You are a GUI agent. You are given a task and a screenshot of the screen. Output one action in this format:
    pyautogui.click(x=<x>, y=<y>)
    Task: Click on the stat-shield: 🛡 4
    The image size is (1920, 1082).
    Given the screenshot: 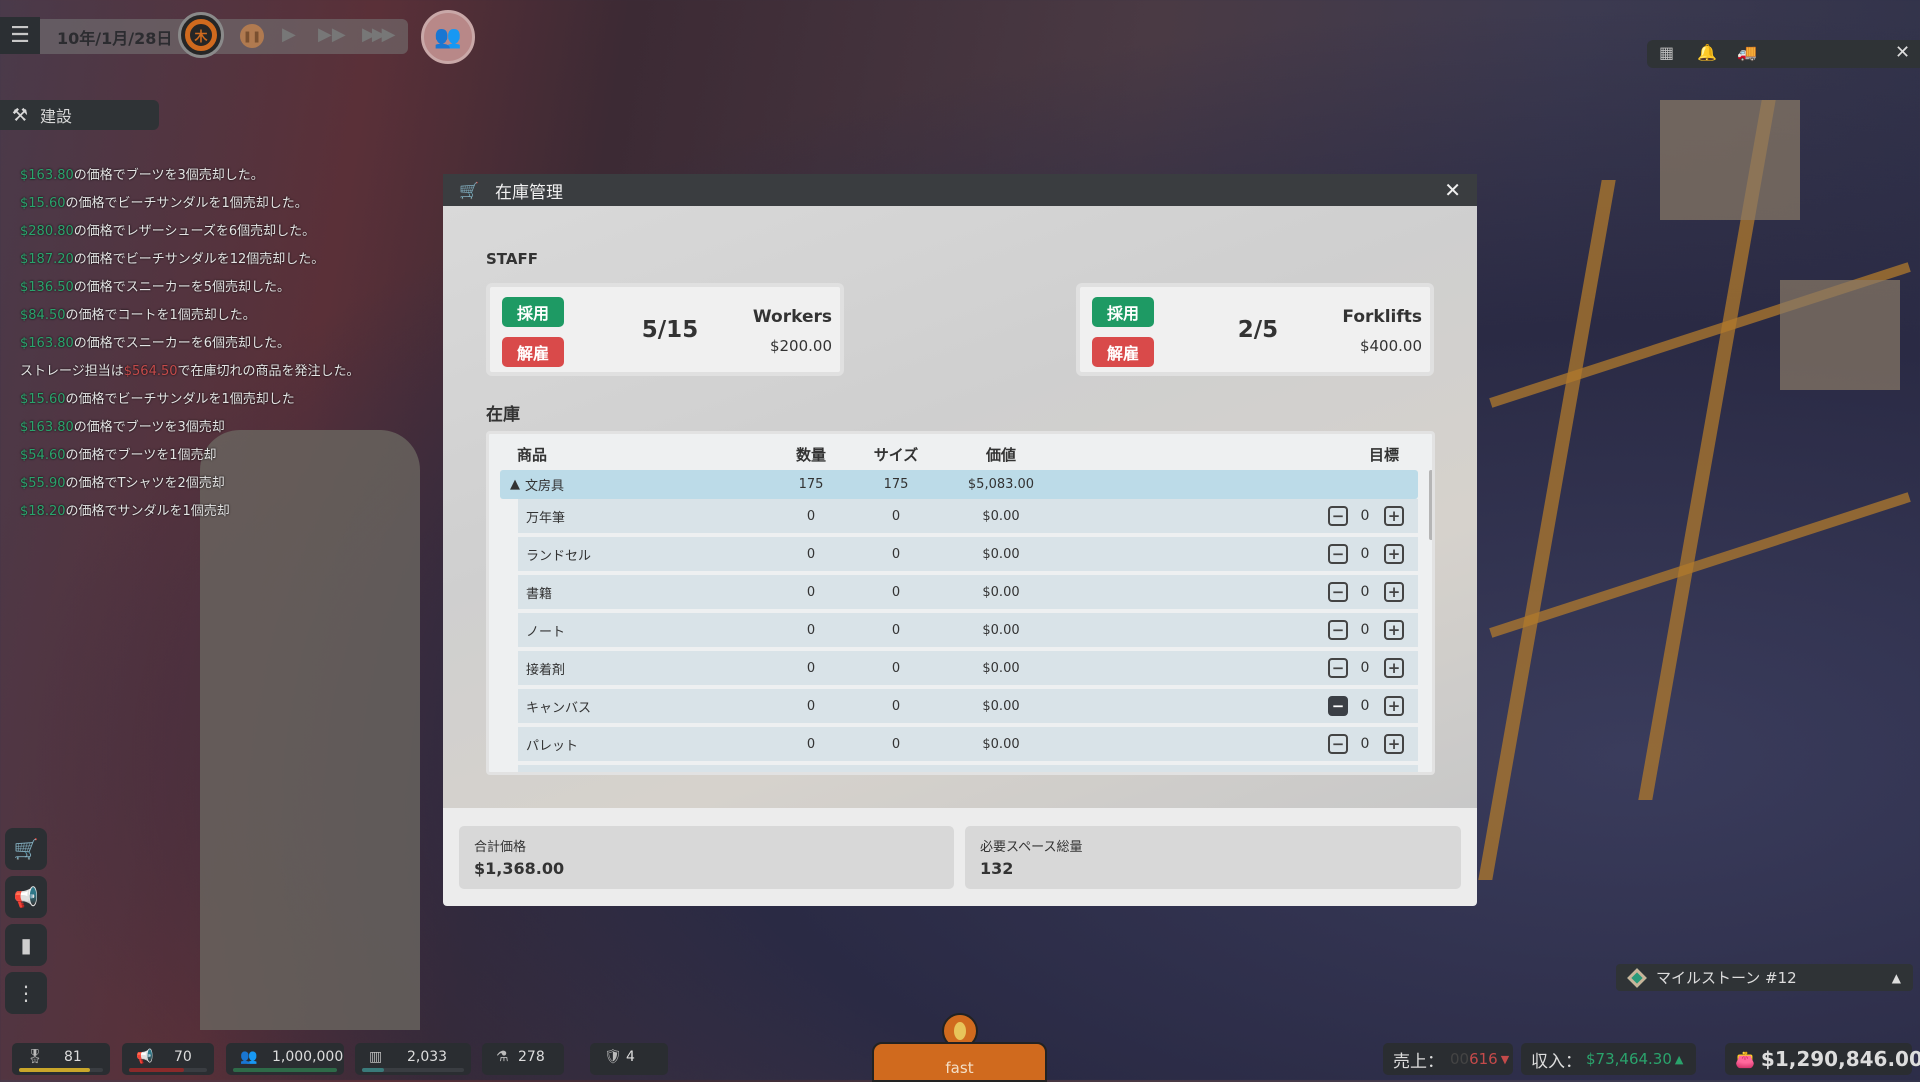 What is the action you would take?
    pyautogui.click(x=629, y=1059)
    